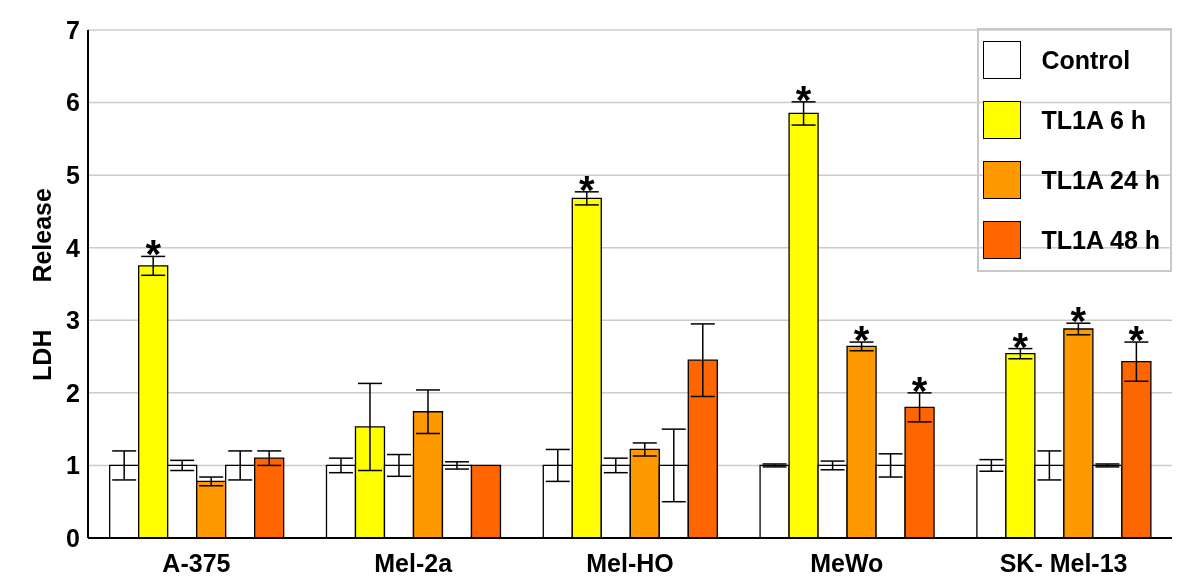 This screenshot has width=1184, height=585. Describe the element at coordinates (1086, 60) in the screenshot. I see `legend-label: Control` at that location.